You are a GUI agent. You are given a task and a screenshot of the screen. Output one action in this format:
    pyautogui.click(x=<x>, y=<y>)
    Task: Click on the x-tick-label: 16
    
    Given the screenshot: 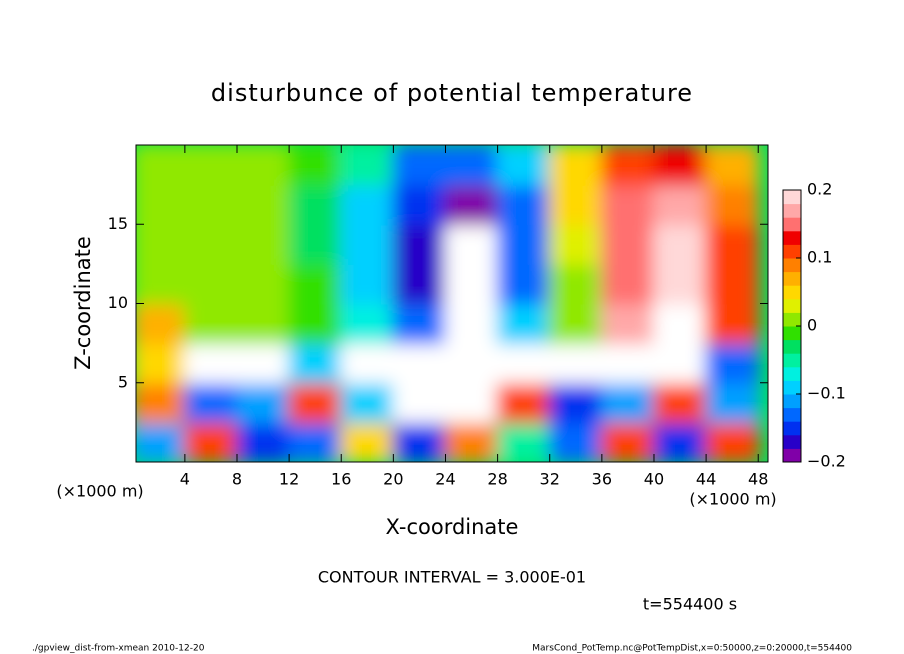 What is the action you would take?
    pyautogui.click(x=341, y=479)
    